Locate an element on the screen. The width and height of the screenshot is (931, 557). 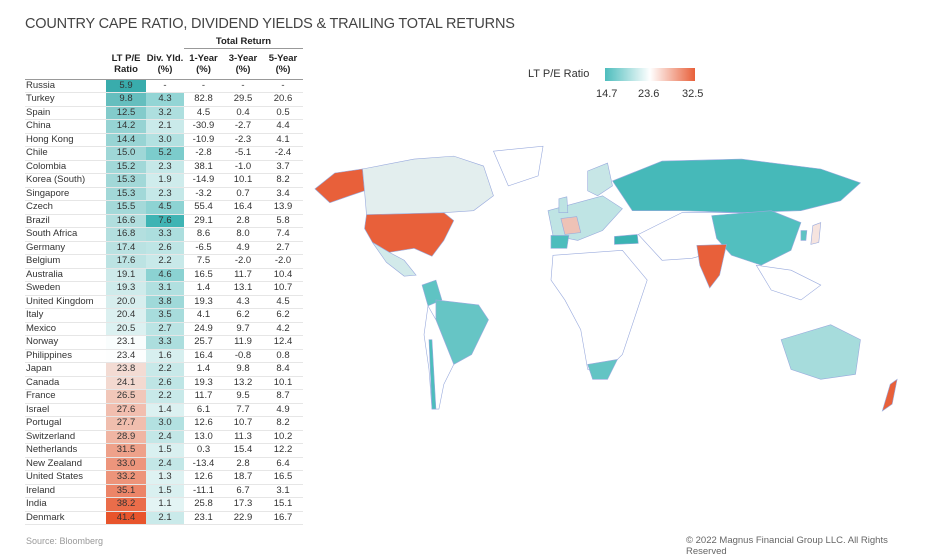
map-new-zealand is located at coordinates (889, 395).